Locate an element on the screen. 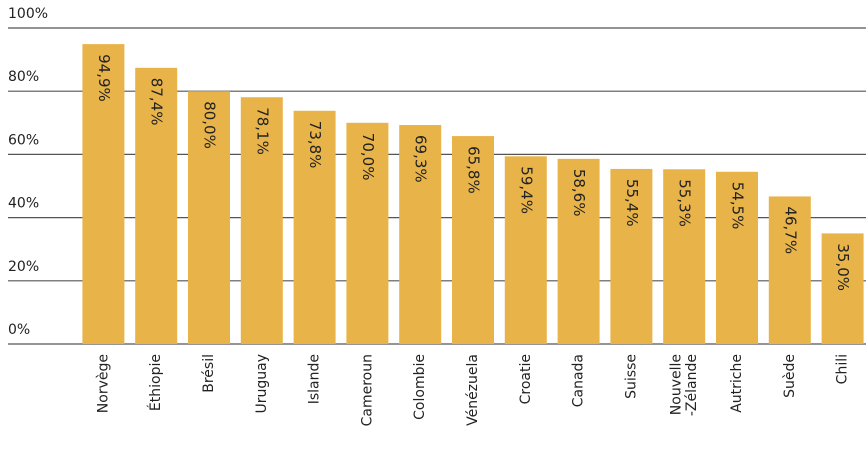  x-tick-label: Colombie is located at coordinates (420, 387).